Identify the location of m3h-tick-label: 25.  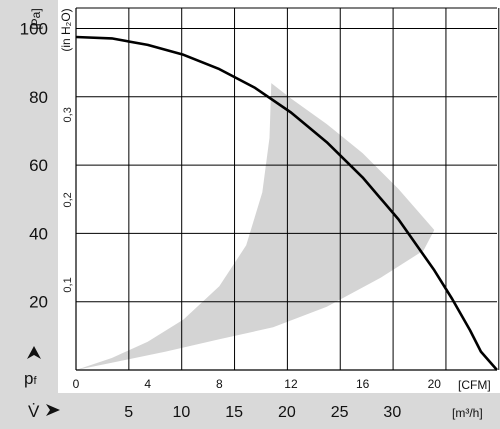
(340, 412).